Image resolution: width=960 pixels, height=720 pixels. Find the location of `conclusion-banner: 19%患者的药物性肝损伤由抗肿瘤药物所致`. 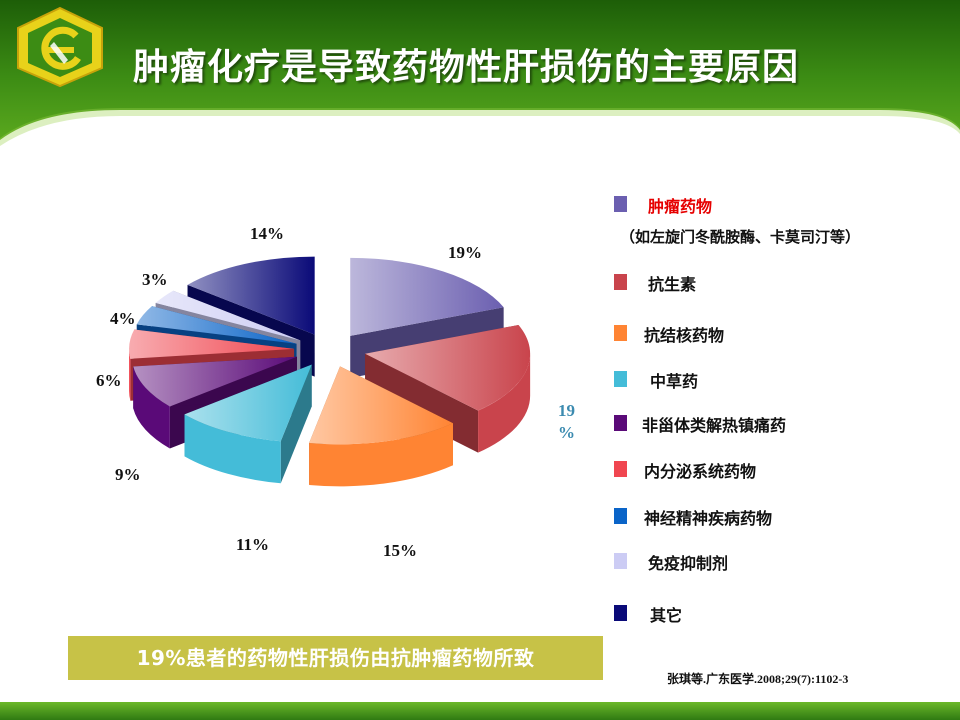

conclusion-banner: 19%患者的药物性肝损伤由抗肿瘤药物所致 is located at coordinates (335, 658).